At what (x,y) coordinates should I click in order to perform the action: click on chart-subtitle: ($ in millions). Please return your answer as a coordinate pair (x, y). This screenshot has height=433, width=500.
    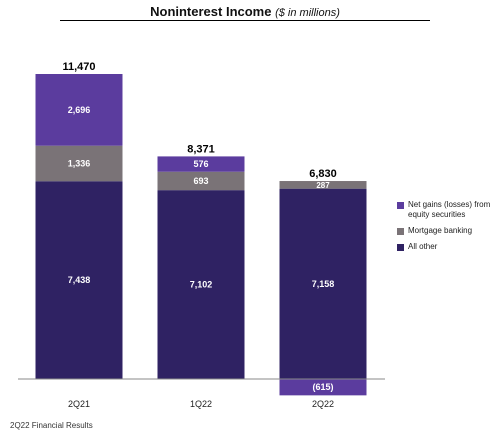
    Looking at the image, I should click on (307, 13).